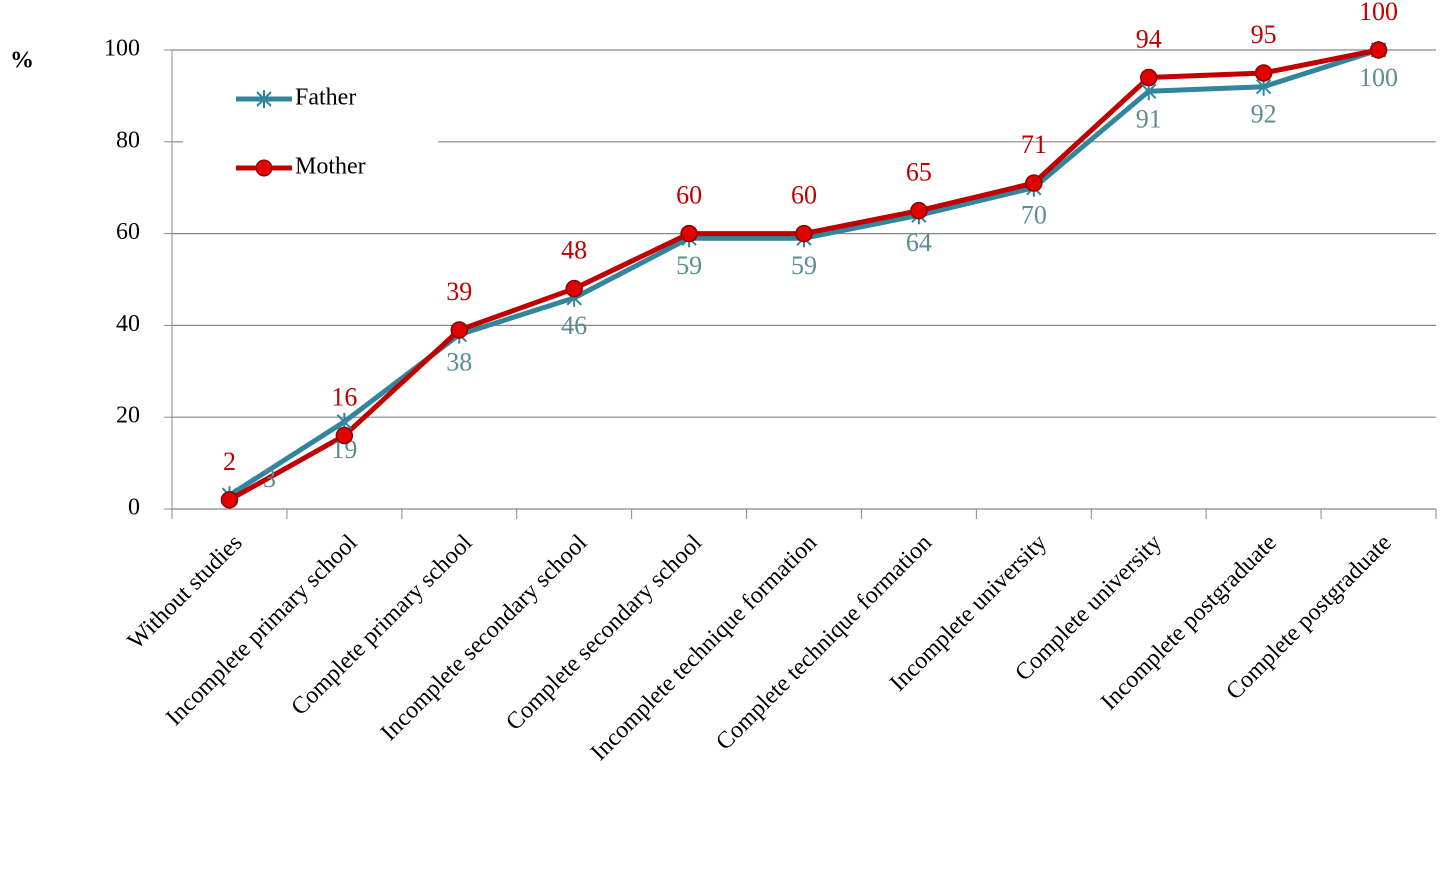  Describe the element at coordinates (919, 172) in the screenshot. I see `data-label: 65` at that location.